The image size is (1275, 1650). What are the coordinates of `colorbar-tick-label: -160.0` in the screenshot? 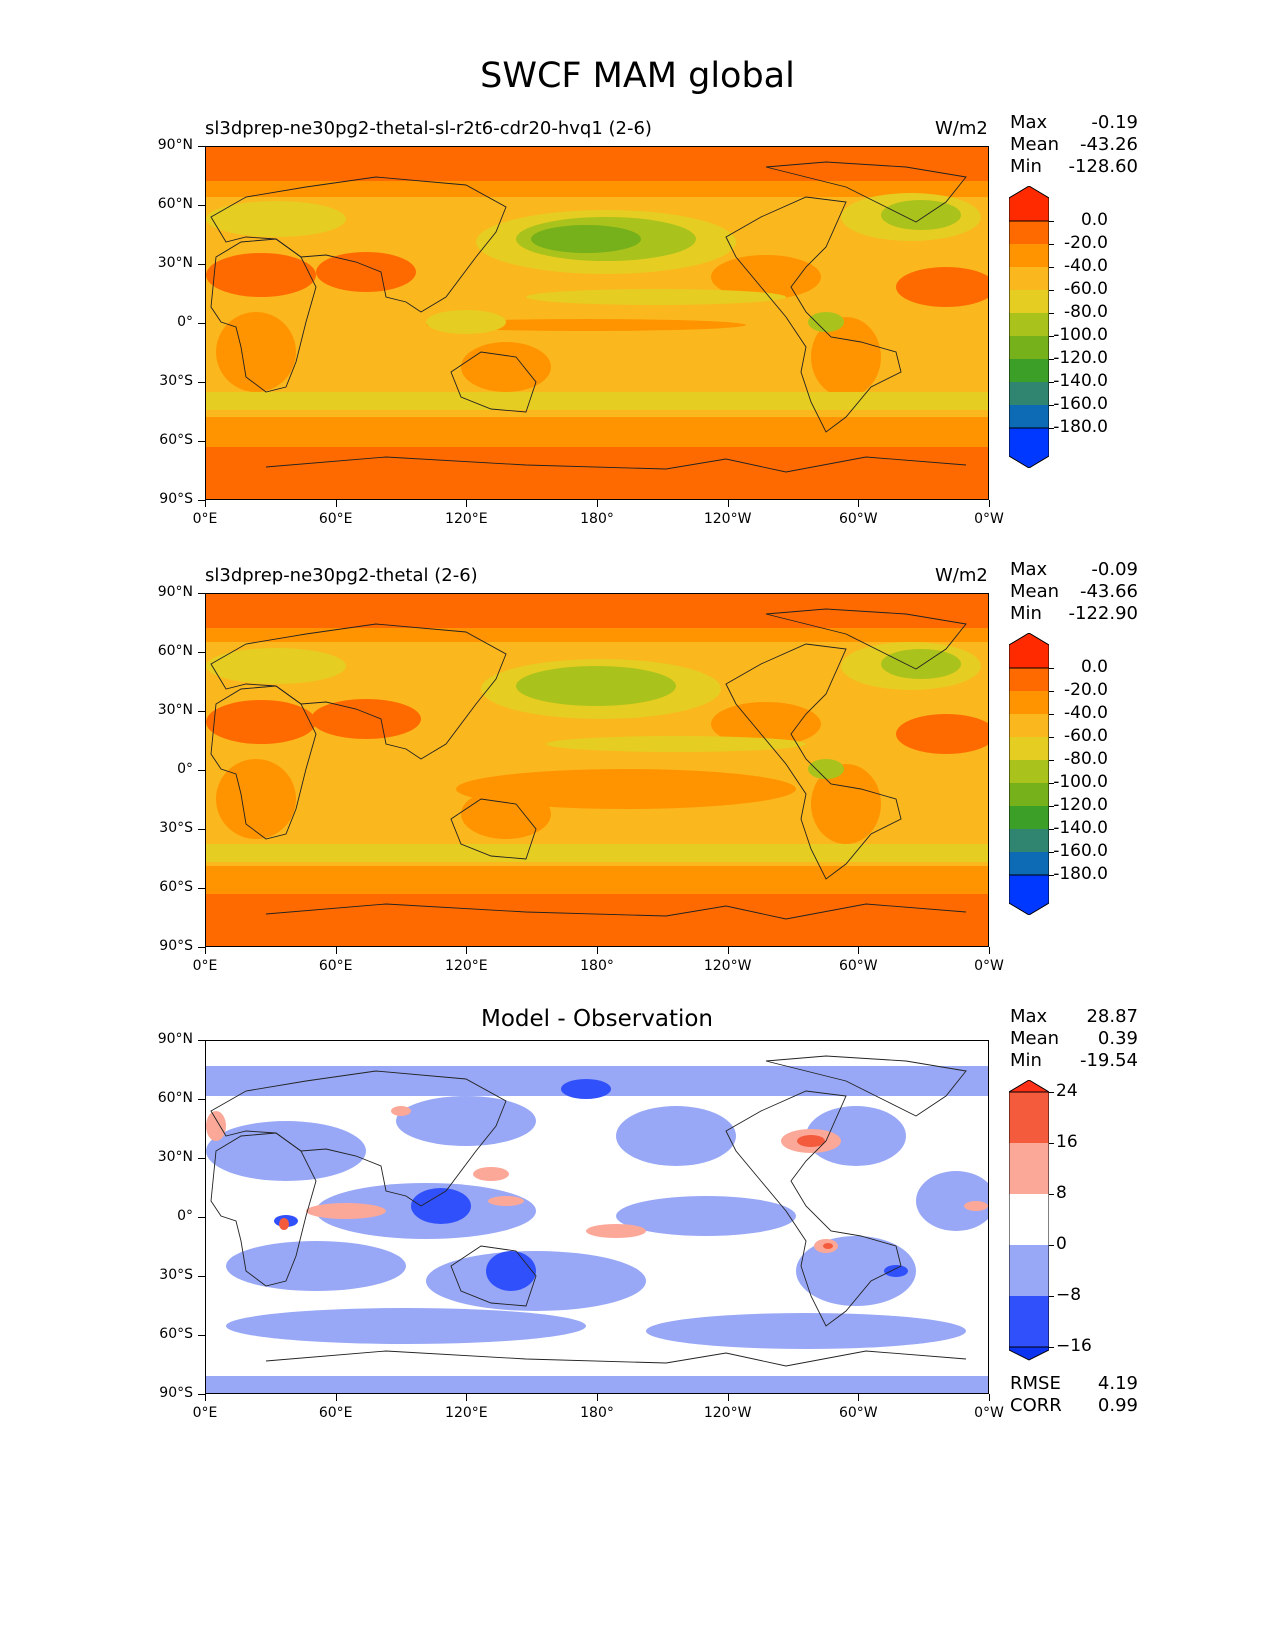 It's located at (1080, 851).